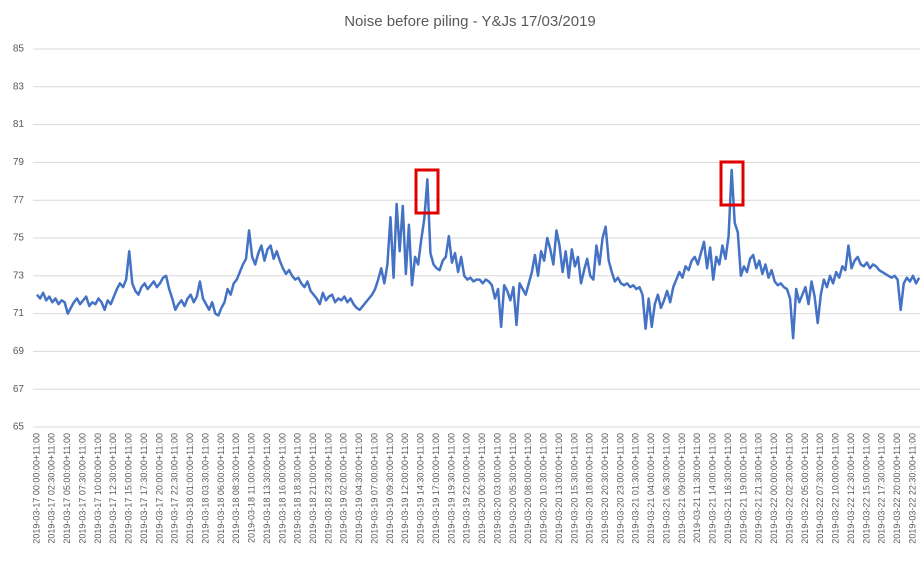  What do you see at coordinates (636, 488) in the screenshot?
I see `x-tick-label: 2019-03-21 01:30:00+11:00` at bounding box center [636, 488].